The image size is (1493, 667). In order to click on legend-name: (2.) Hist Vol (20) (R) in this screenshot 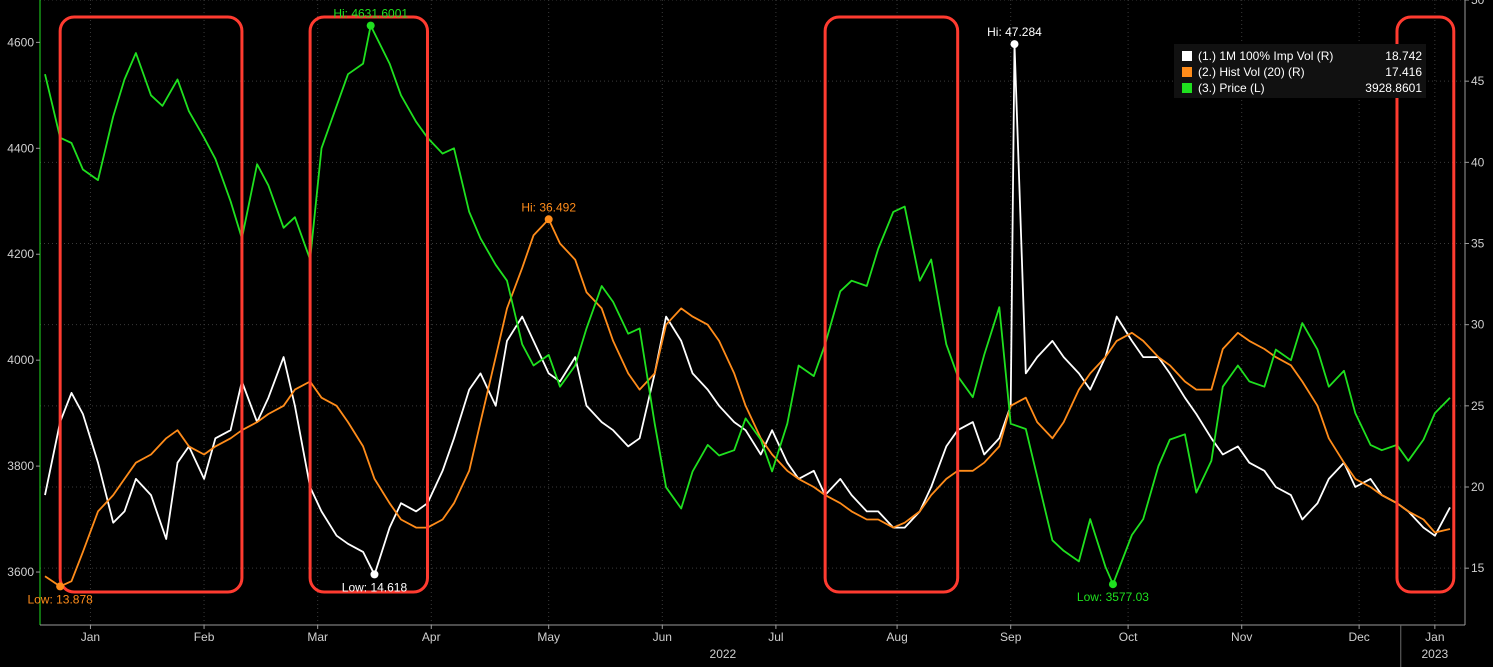, I will do `click(1251, 72)`.